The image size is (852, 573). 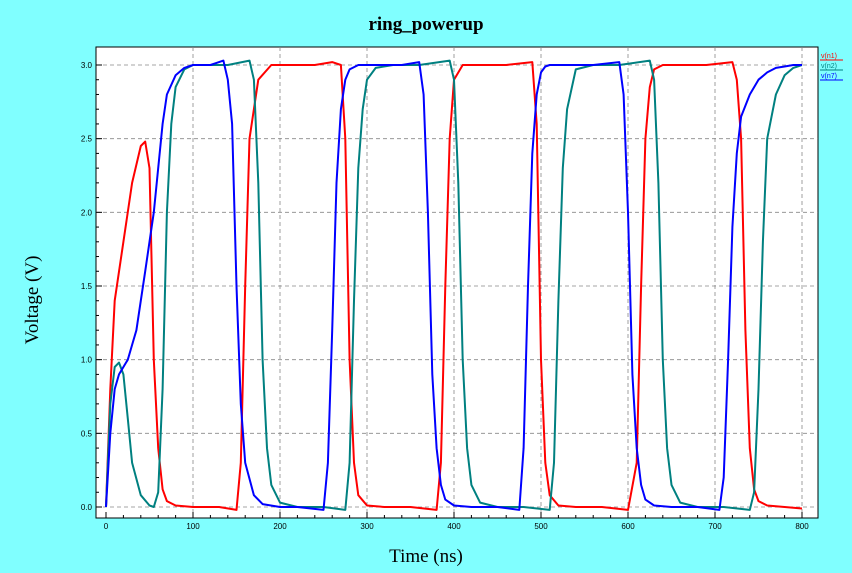 I want to click on x-tick-label: 800, so click(x=802, y=526).